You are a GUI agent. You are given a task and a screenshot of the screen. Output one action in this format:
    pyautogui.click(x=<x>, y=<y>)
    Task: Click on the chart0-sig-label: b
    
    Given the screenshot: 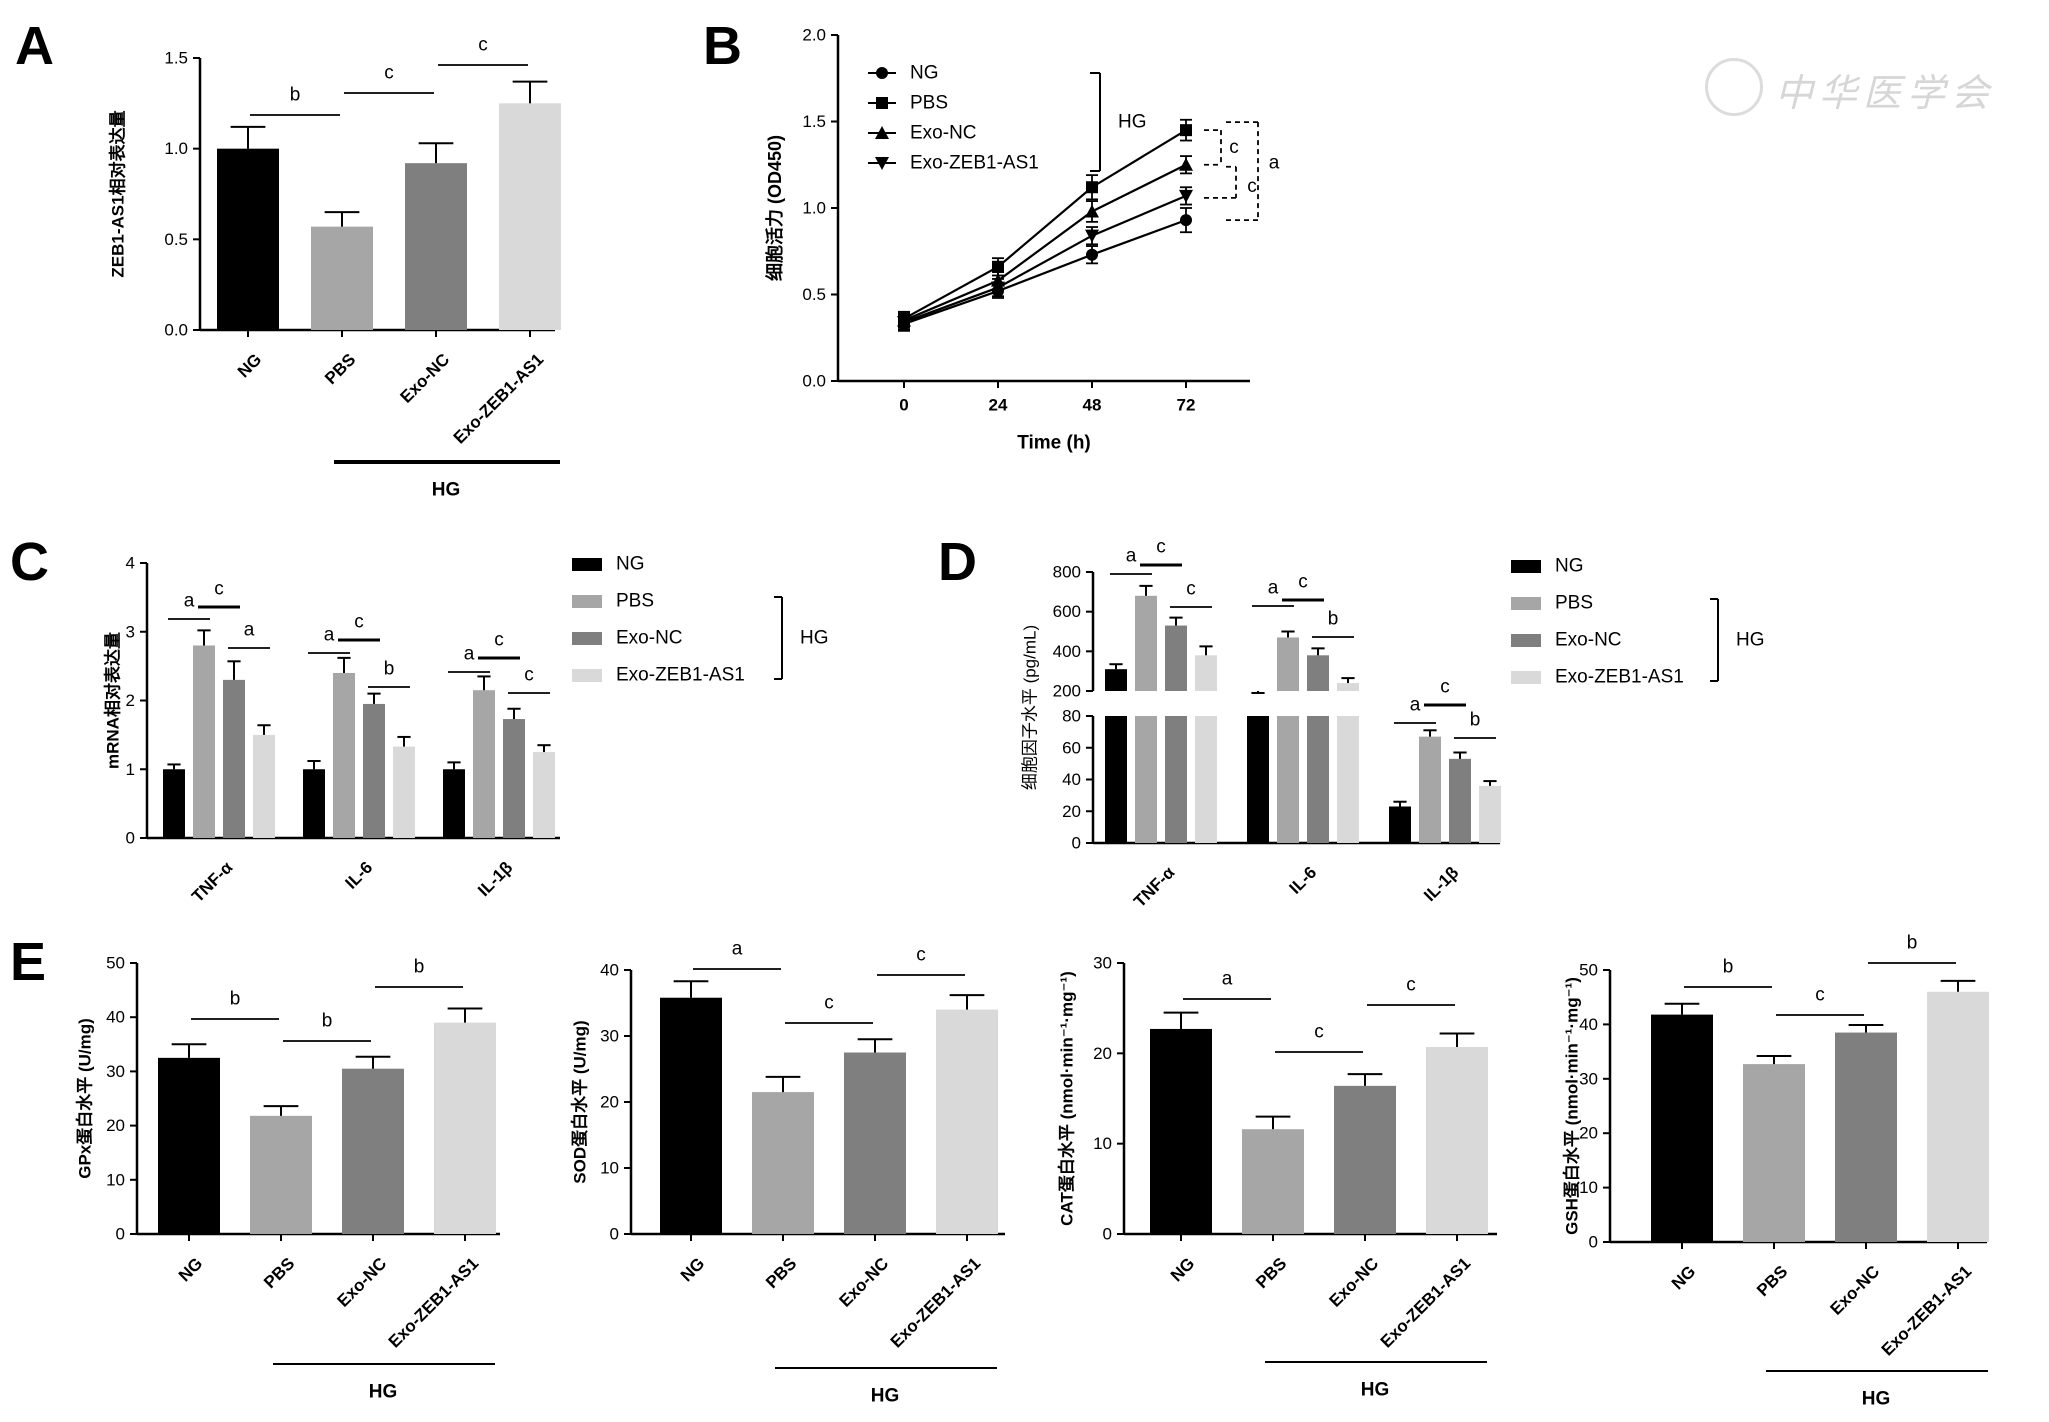 What is the action you would take?
    pyautogui.click(x=295, y=95)
    